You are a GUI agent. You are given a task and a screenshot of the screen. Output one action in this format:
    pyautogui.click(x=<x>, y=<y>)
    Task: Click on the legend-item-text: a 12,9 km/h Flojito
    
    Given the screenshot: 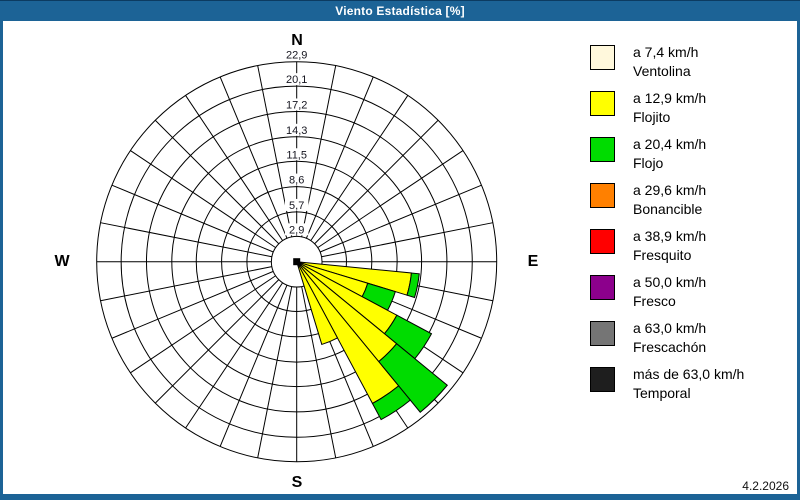 What is the action you would take?
    pyautogui.click(x=669, y=108)
    